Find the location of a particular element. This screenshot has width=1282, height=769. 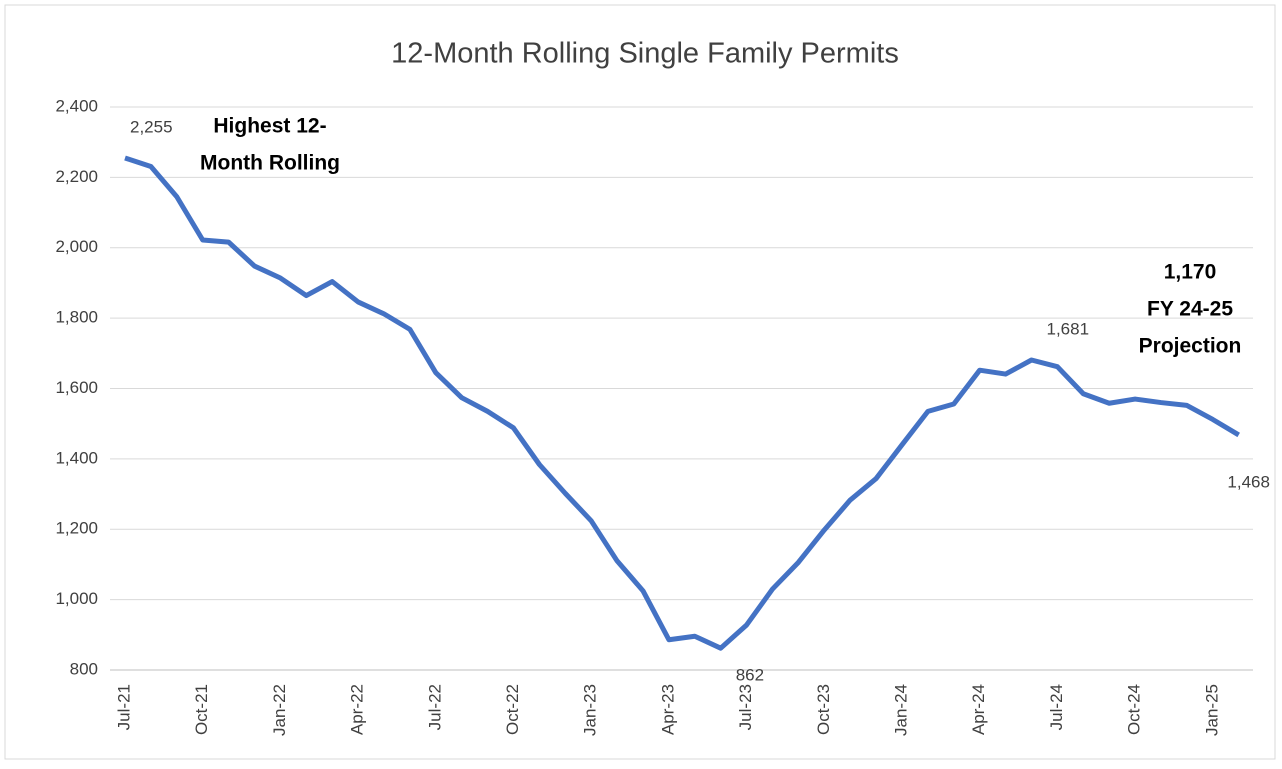

x-tick-label: Apr-22 is located at coordinates (357, 709).